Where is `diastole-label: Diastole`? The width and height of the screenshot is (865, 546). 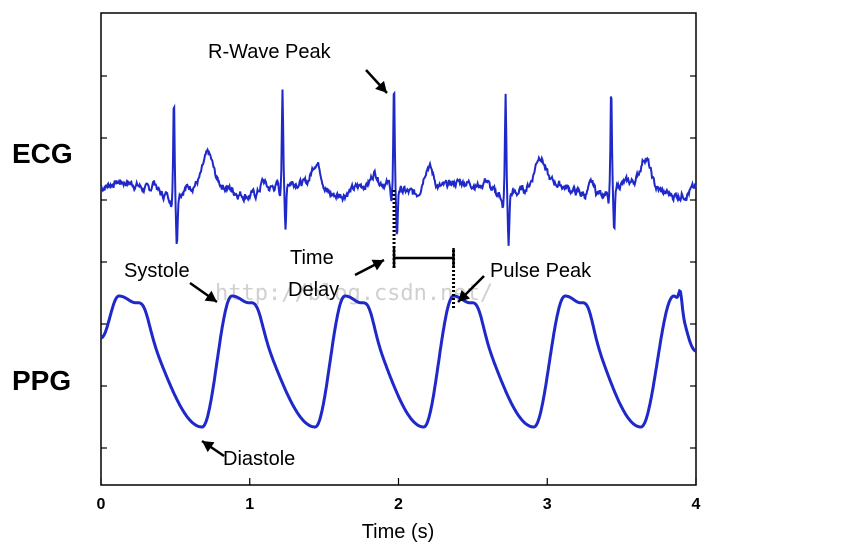 diastole-label: Diastole is located at coordinates (259, 459).